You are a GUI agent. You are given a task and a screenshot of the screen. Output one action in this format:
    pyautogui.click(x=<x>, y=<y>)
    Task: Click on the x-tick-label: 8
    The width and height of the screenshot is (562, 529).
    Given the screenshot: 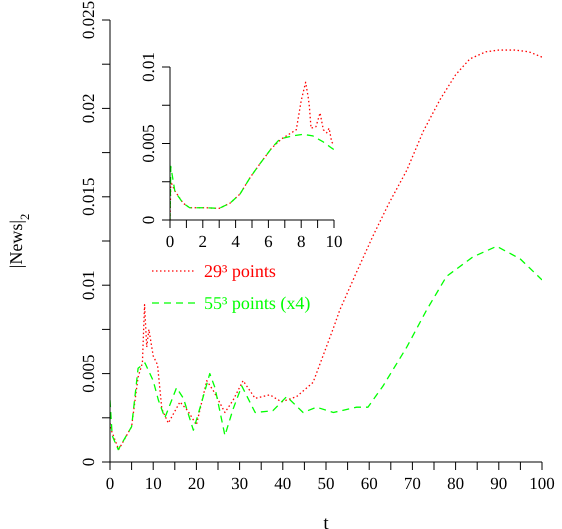 What is the action you would take?
    pyautogui.click(x=301, y=241)
    